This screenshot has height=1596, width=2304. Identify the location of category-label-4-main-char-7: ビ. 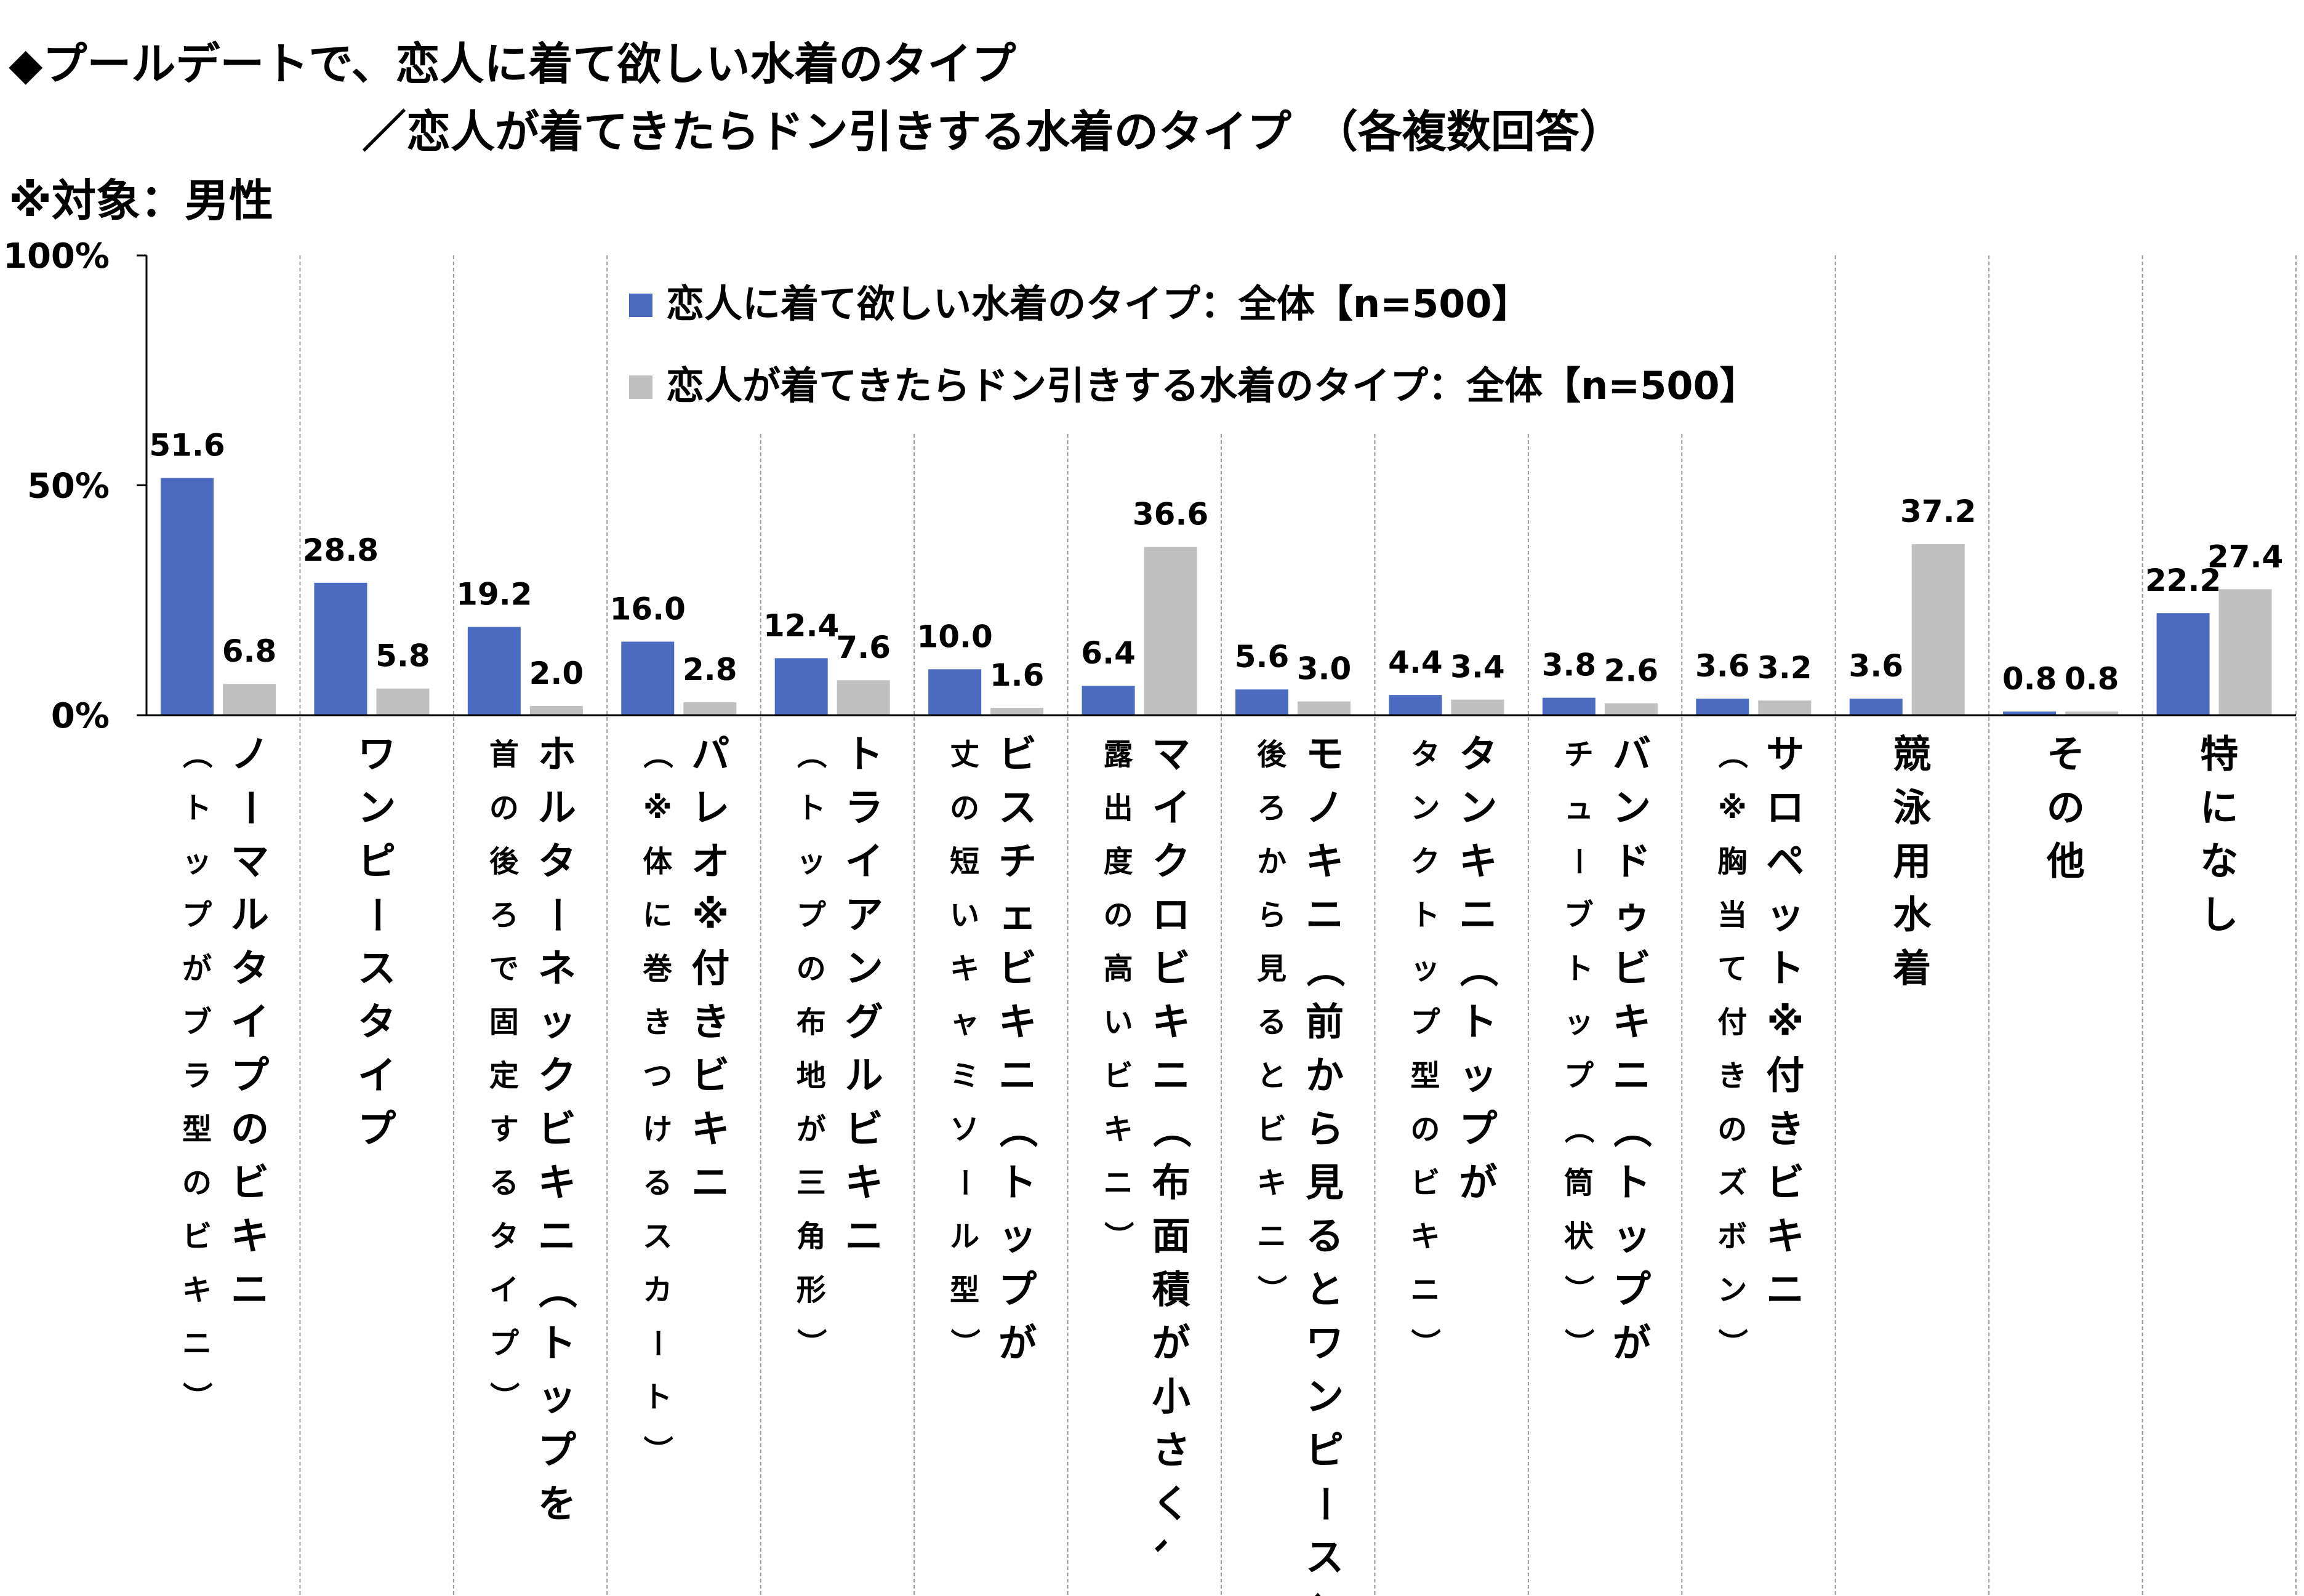
(710, 1075).